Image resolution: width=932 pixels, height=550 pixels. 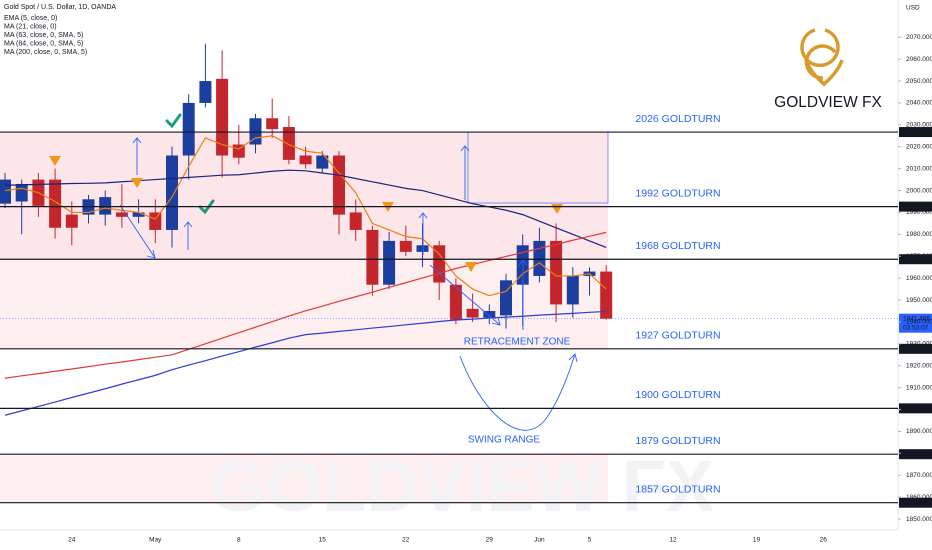 I want to click on level-label: 1879 GOLDTURN, so click(x=677, y=441).